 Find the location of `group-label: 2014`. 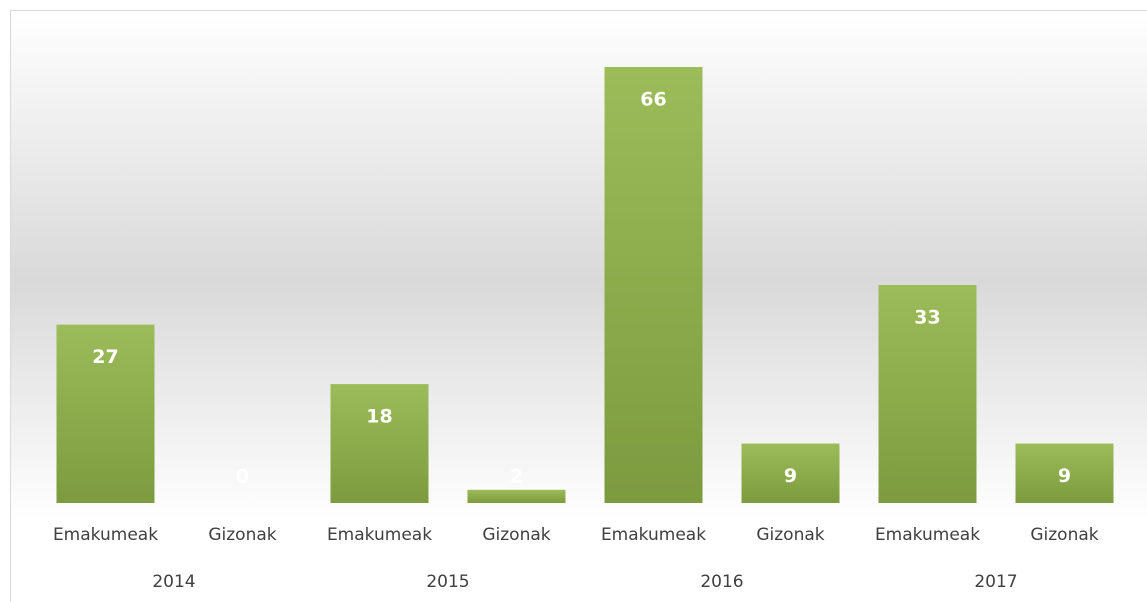

group-label: 2014 is located at coordinates (173, 582).